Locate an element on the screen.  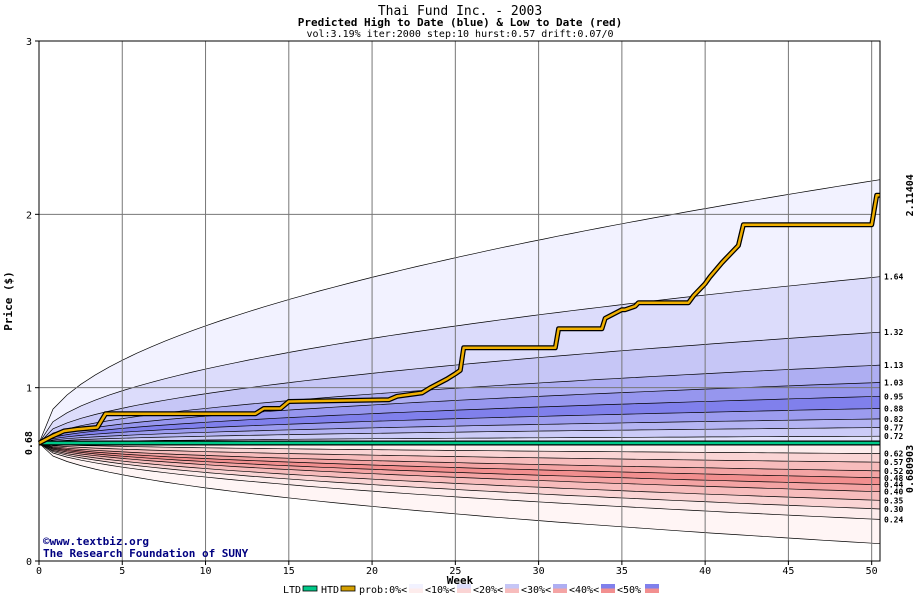
right-band-label: 0.35 is located at coordinates (893, 500).